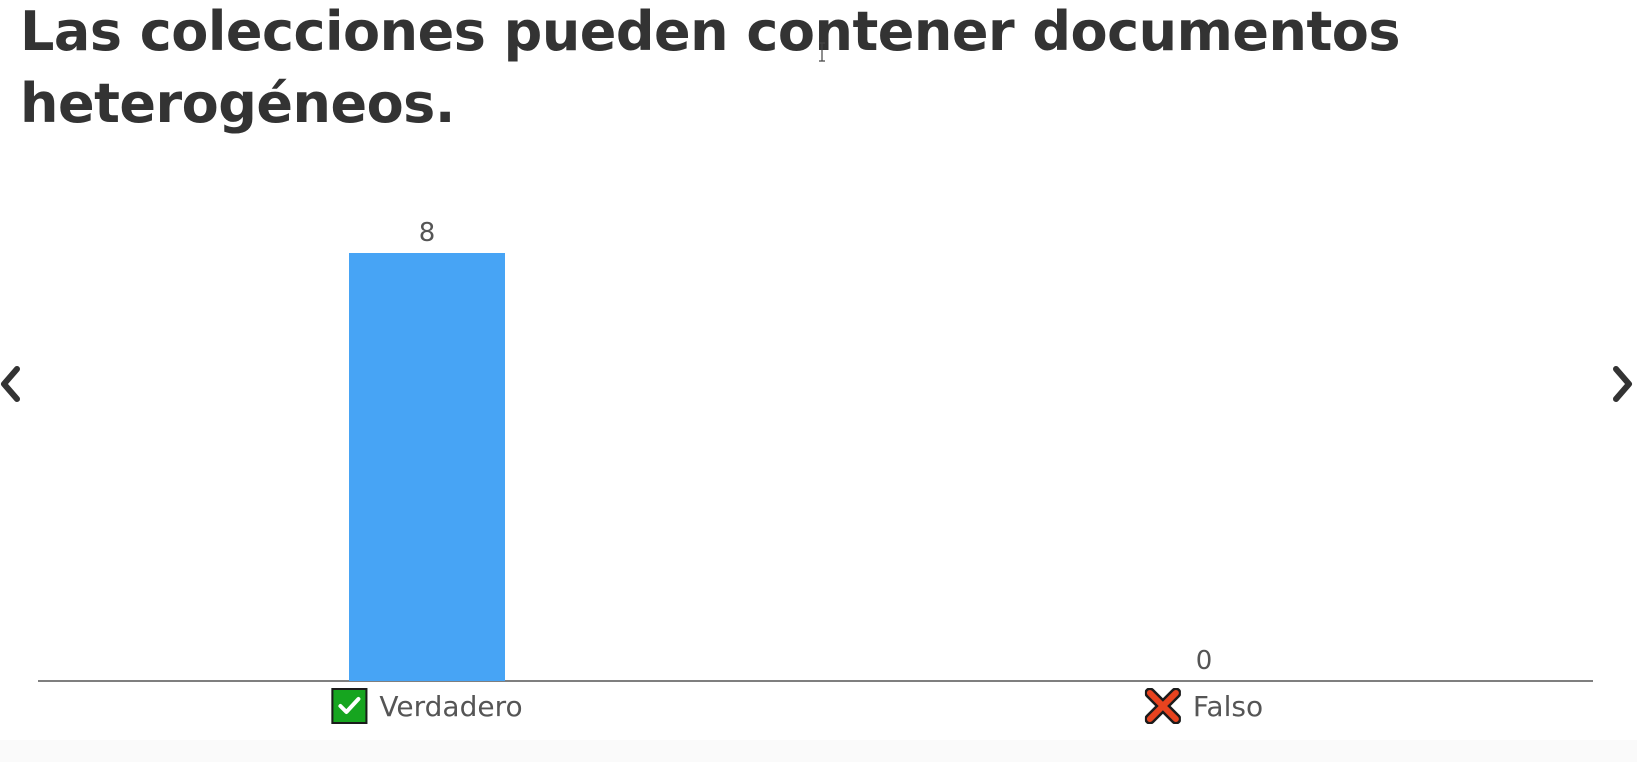  What do you see at coordinates (427, 233) in the screenshot?
I see `data-label-verdadero: 8` at bounding box center [427, 233].